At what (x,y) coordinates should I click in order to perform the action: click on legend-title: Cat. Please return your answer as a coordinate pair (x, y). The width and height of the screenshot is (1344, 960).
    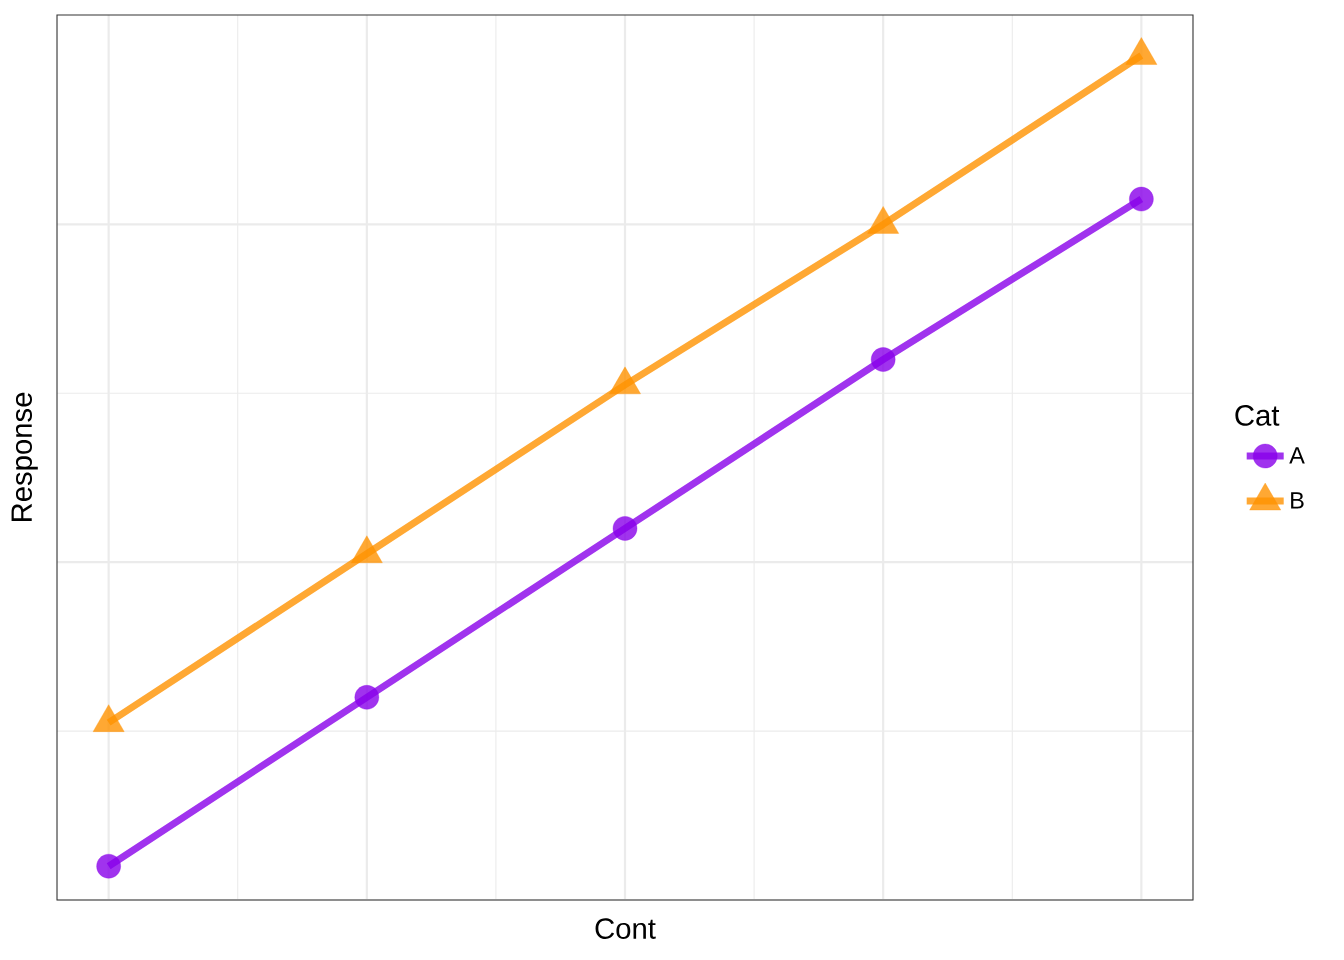
    Looking at the image, I should click on (1257, 415).